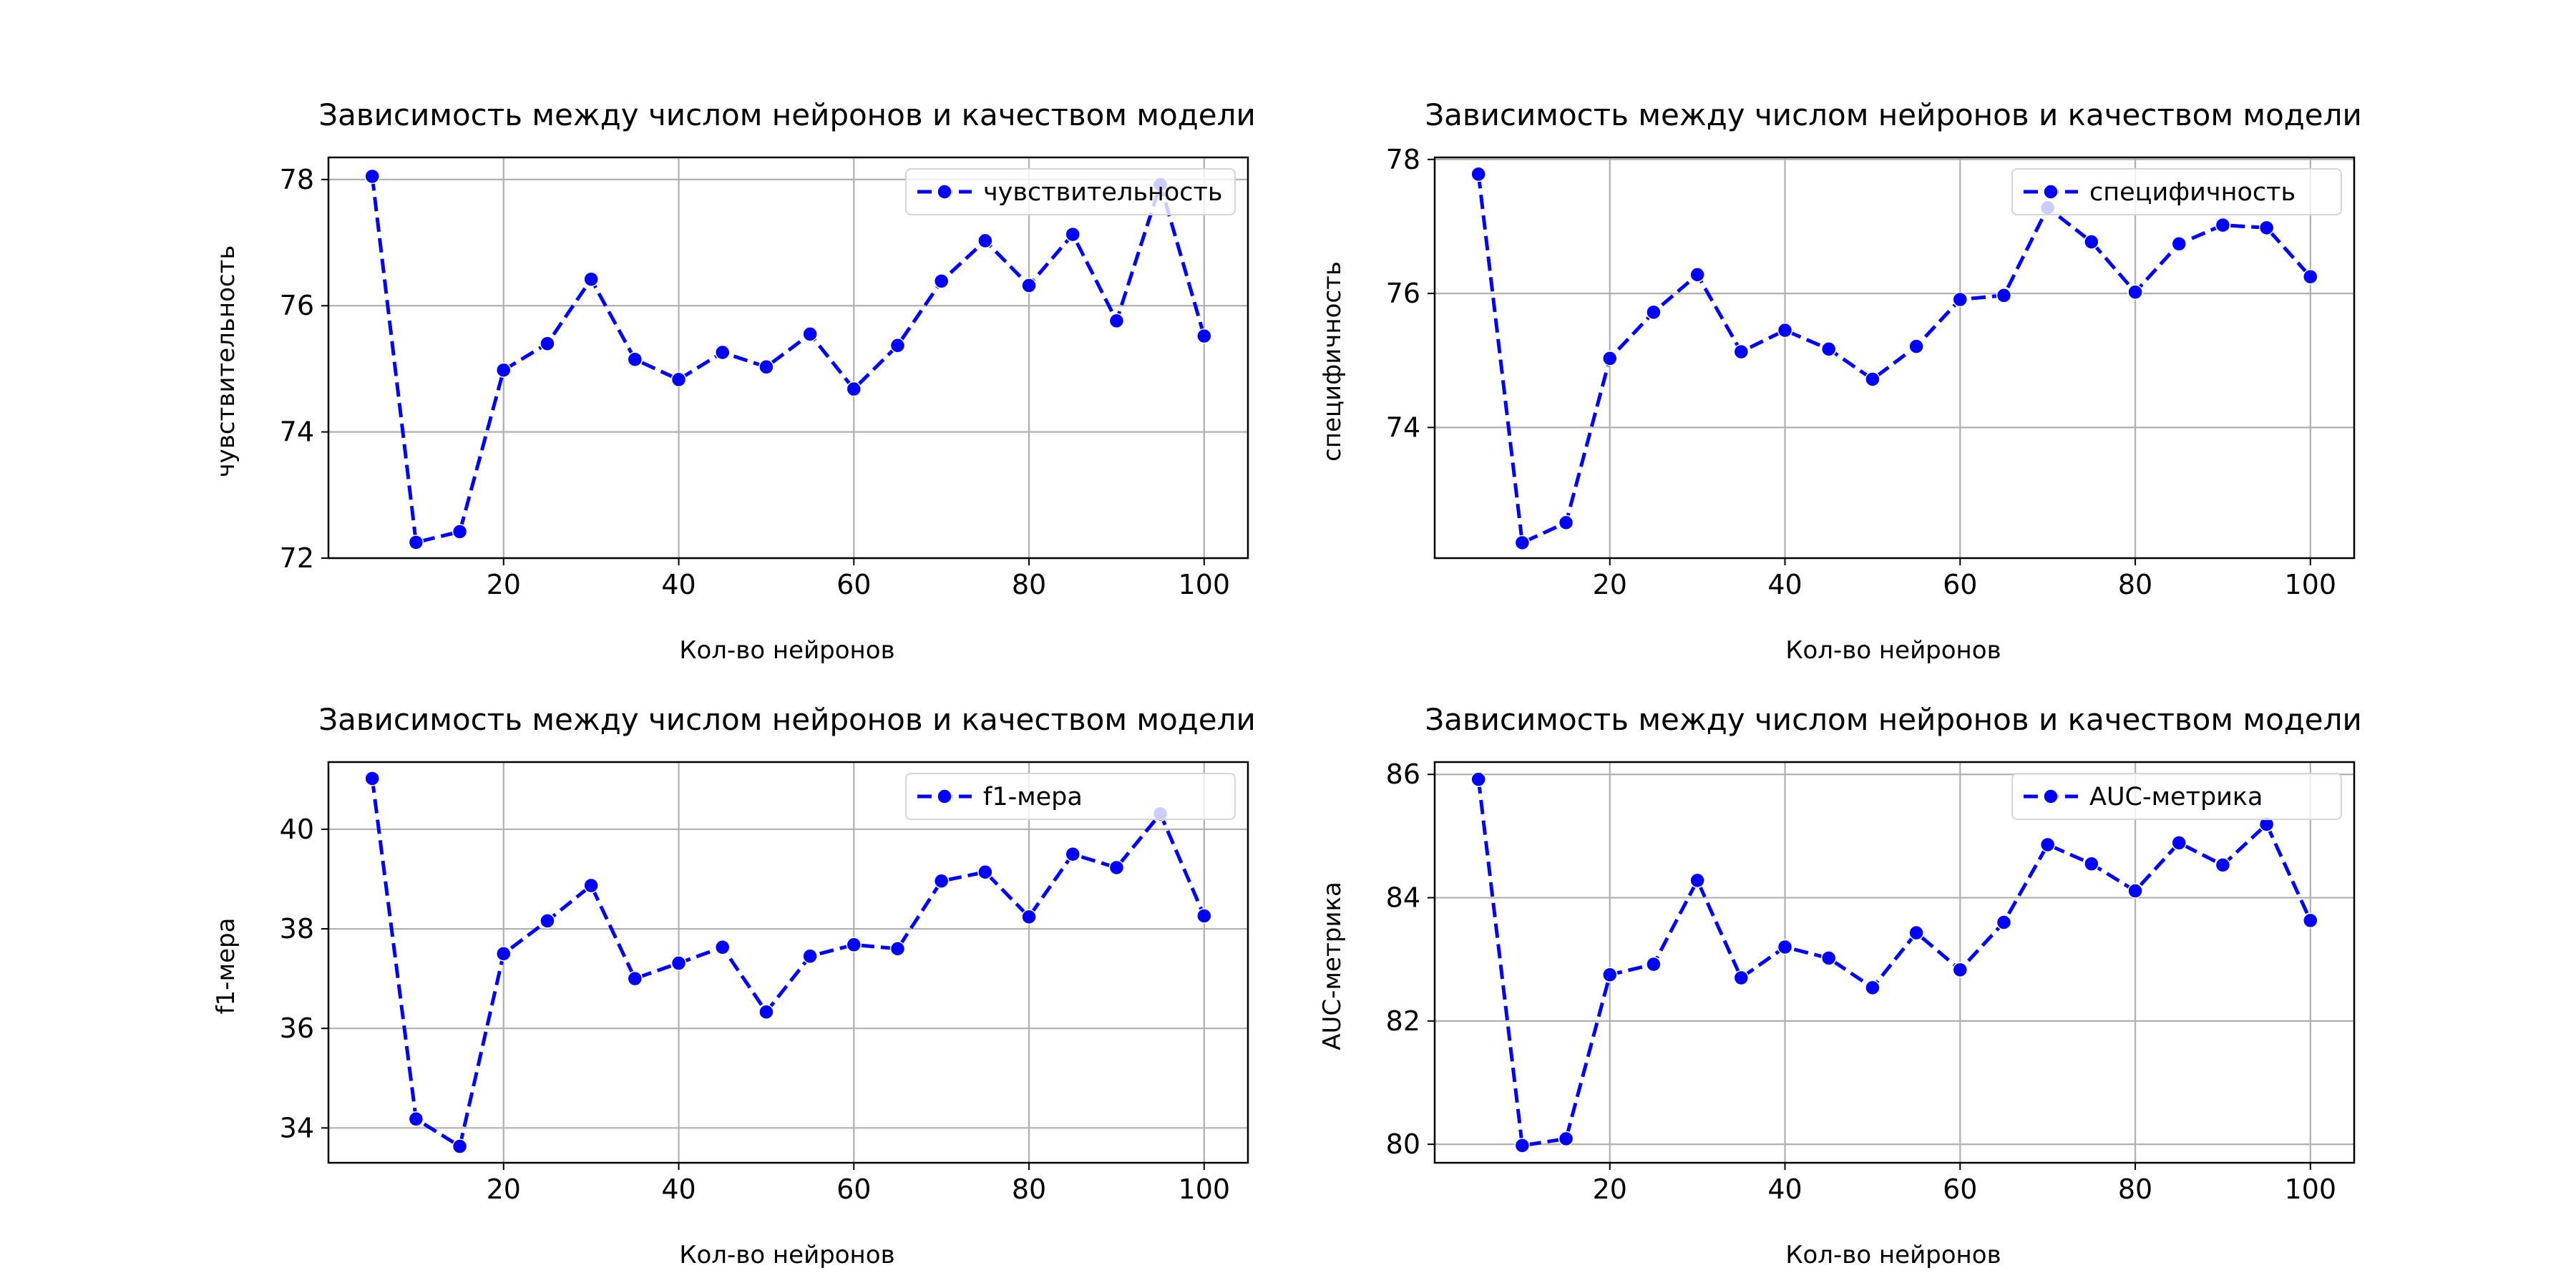 The width and height of the screenshot is (2576, 1288). What do you see at coordinates (1033, 797) in the screenshot?
I see `legend-label: f1-мера` at bounding box center [1033, 797].